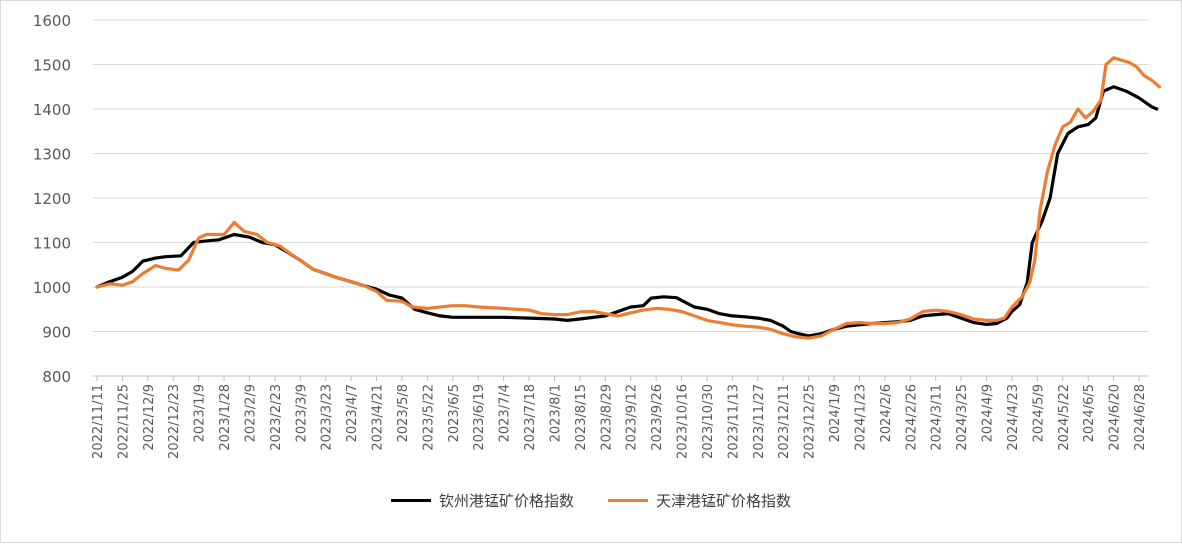 This screenshot has height=546, width=1182. I want to click on legend-item-qinzhou: 钦州港锰矿价格指数, so click(482, 500).